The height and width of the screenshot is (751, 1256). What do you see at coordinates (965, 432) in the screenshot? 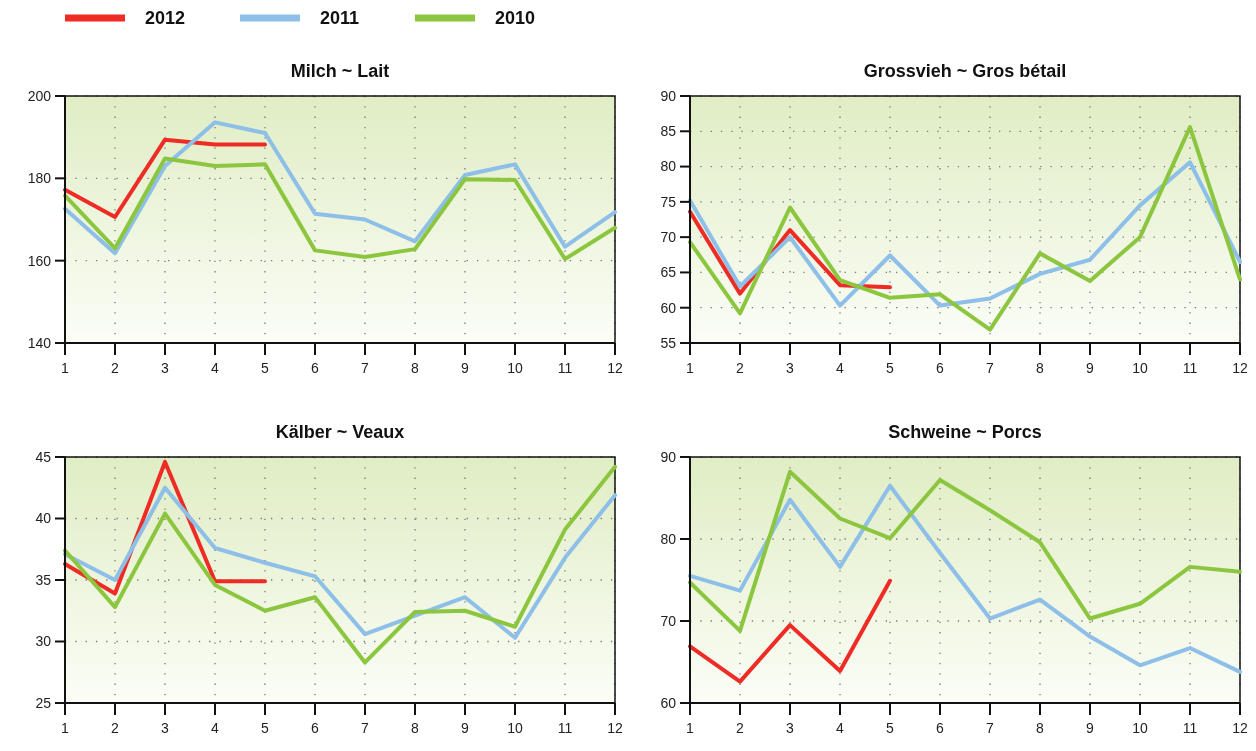
I see `chart-title: Schweine ~ Porcs` at bounding box center [965, 432].